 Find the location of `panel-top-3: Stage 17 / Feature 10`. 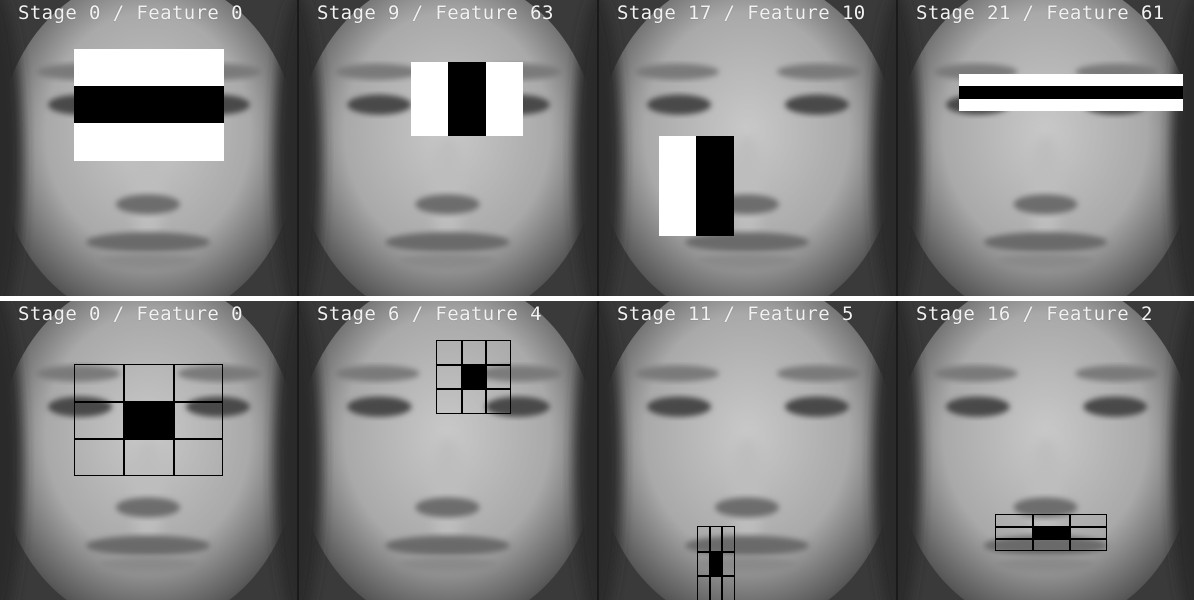

panel-top-3: Stage 17 / Feature 10 is located at coordinates (747, 148).